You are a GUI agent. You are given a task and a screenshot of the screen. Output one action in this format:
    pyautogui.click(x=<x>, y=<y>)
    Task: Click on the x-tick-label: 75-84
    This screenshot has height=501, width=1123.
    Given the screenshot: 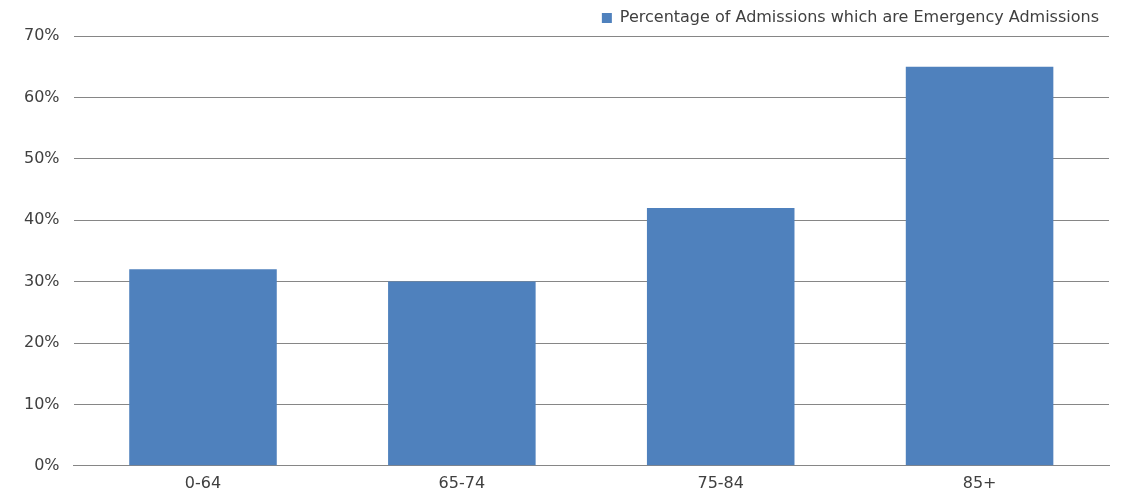 What is the action you would take?
    pyautogui.click(x=720, y=482)
    